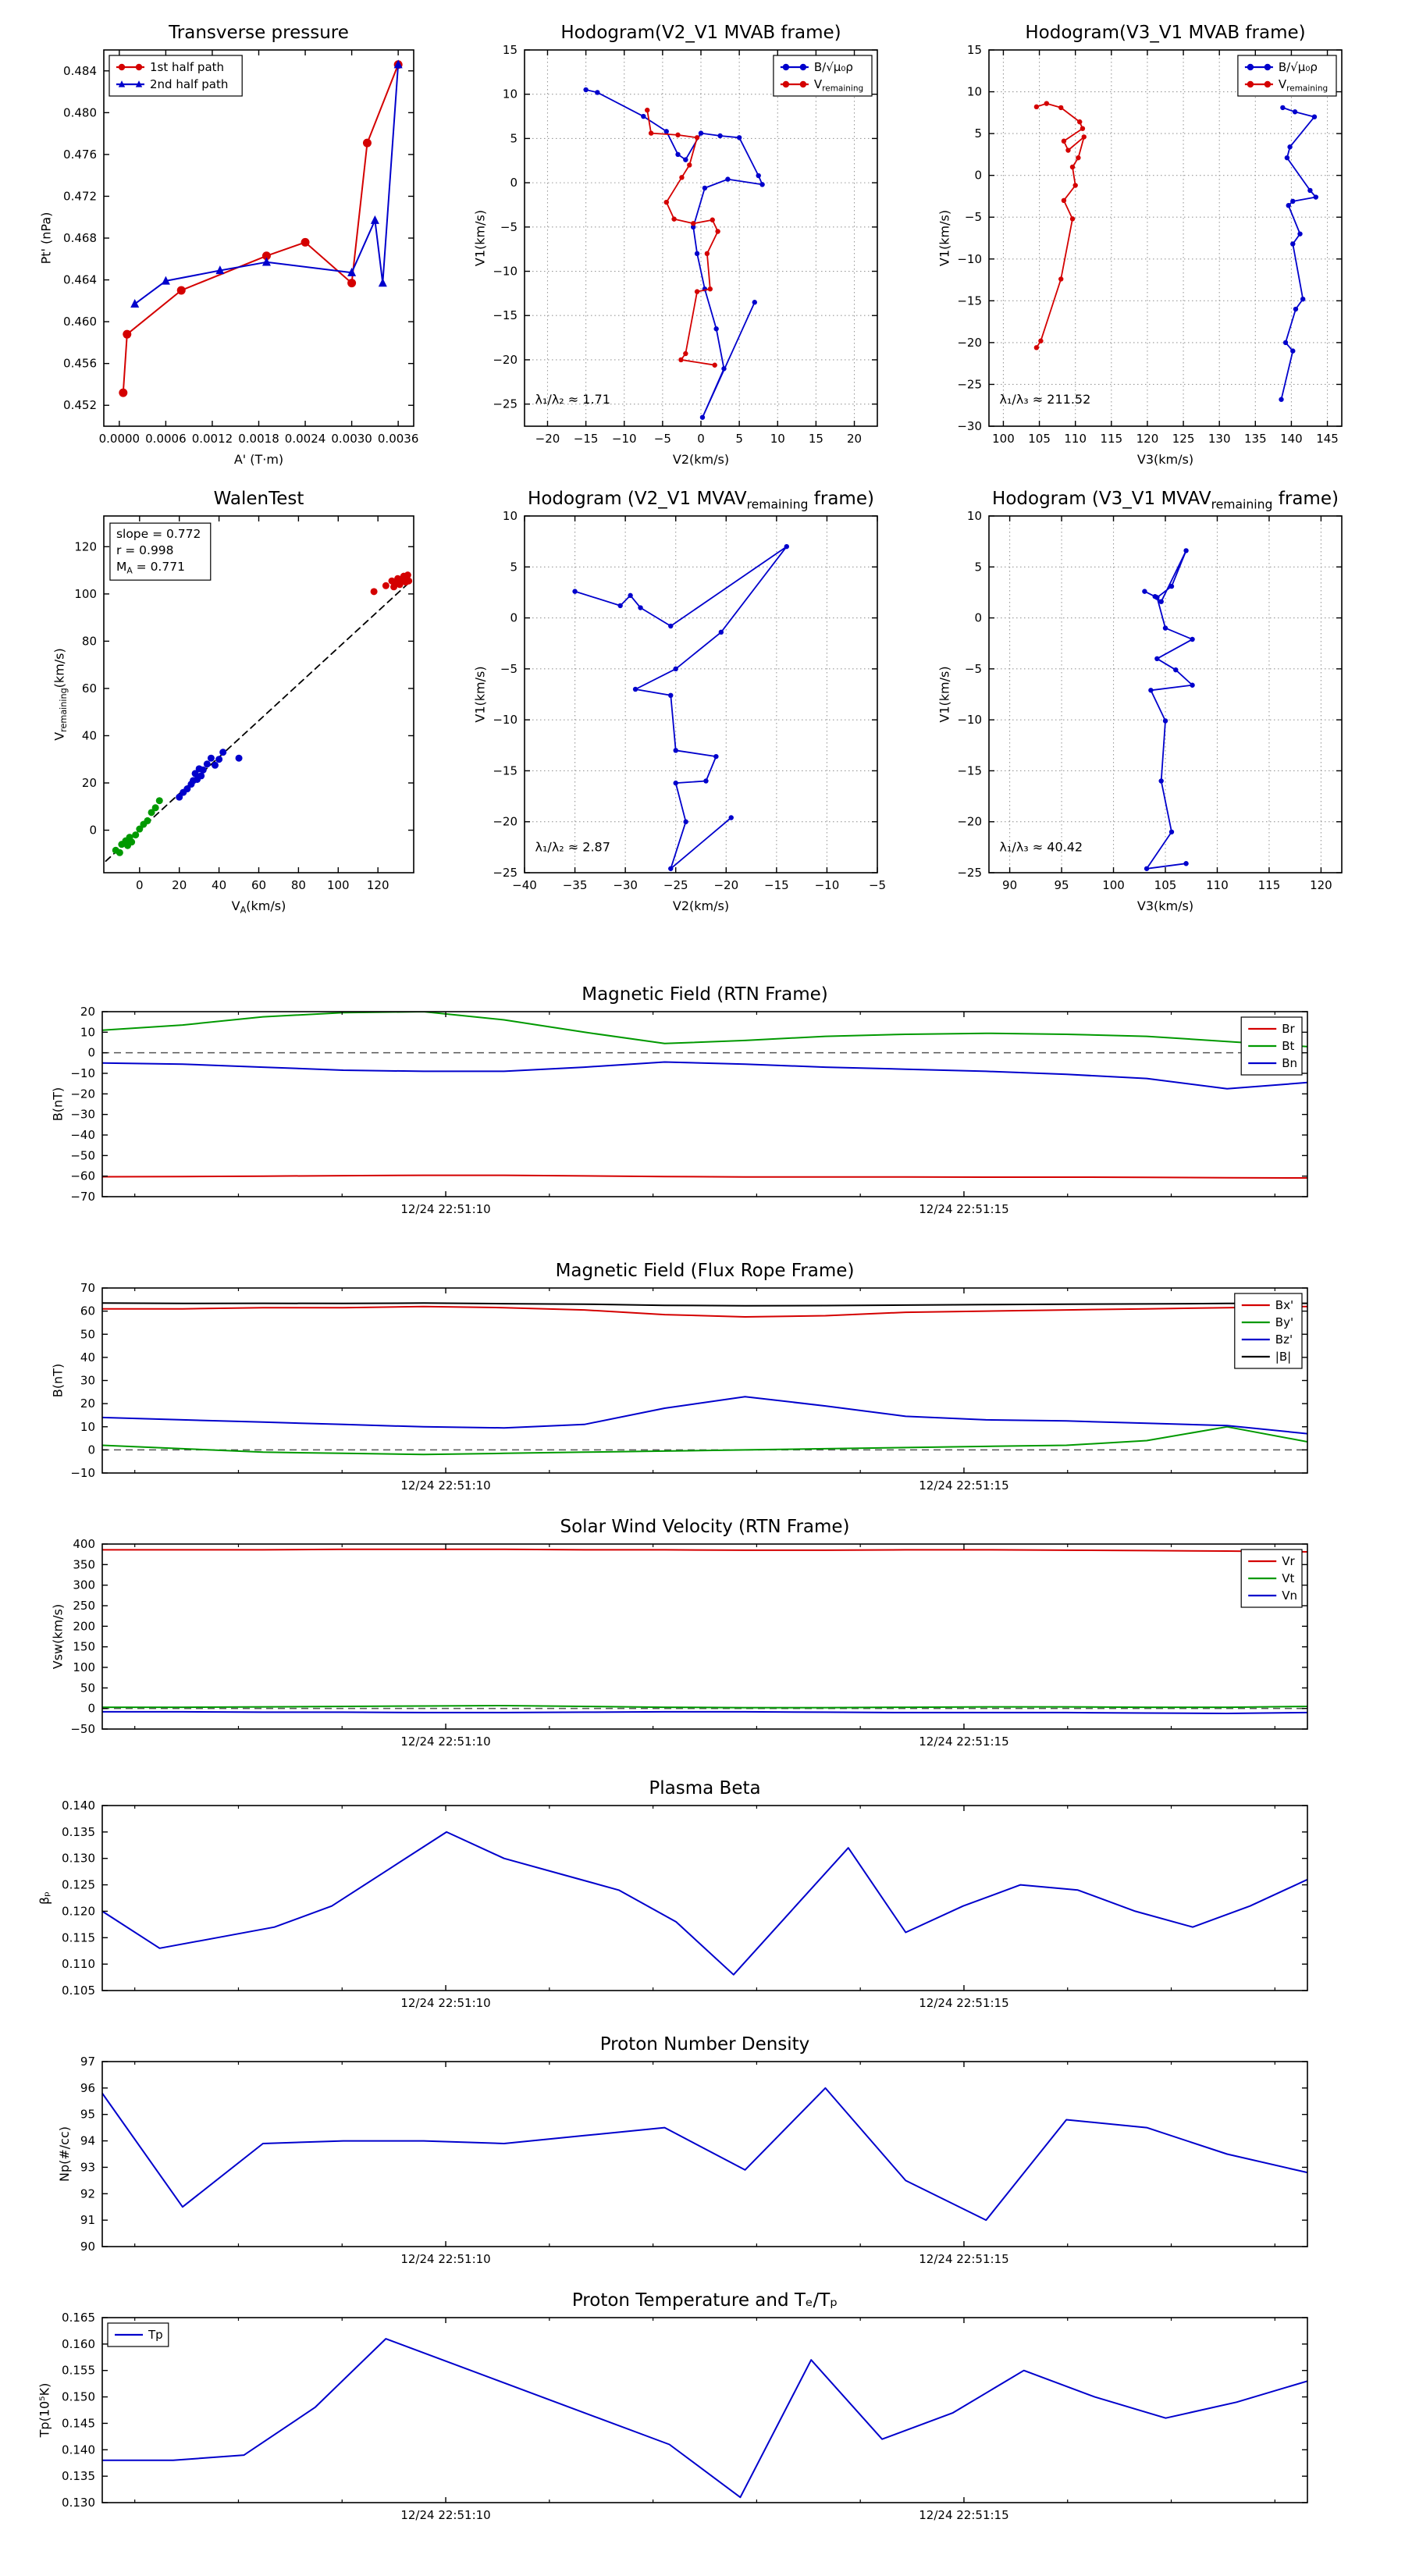  Describe the element at coordinates (189, 84) in the screenshot. I see `svg-text: 2nd half path` at that location.